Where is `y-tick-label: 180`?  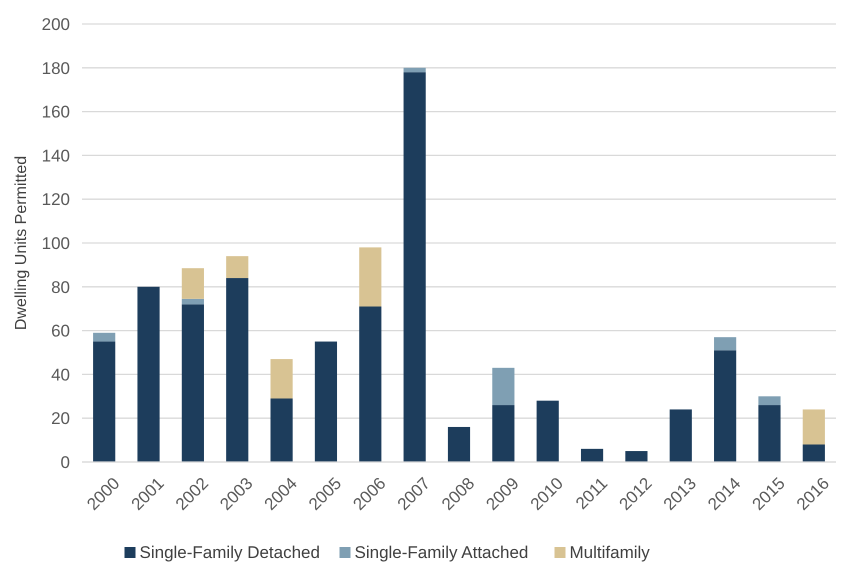
y-tick-label: 180 is located at coordinates (56, 68).